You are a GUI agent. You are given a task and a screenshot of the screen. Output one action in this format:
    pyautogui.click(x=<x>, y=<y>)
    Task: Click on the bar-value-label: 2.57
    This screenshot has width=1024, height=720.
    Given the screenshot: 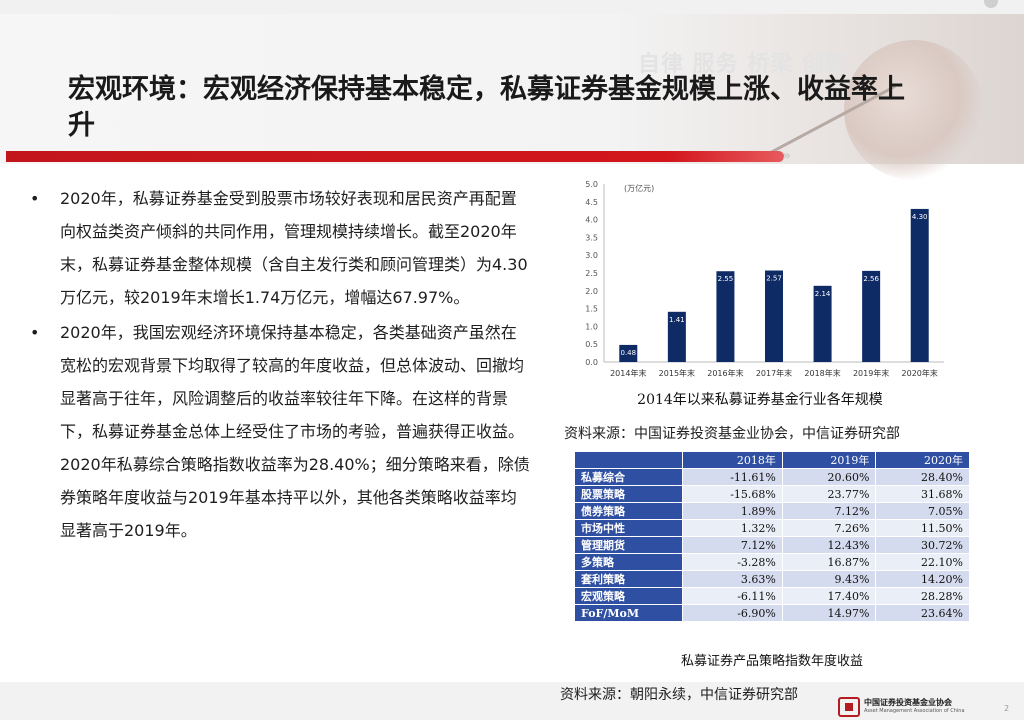 What is the action you would take?
    pyautogui.click(x=774, y=279)
    